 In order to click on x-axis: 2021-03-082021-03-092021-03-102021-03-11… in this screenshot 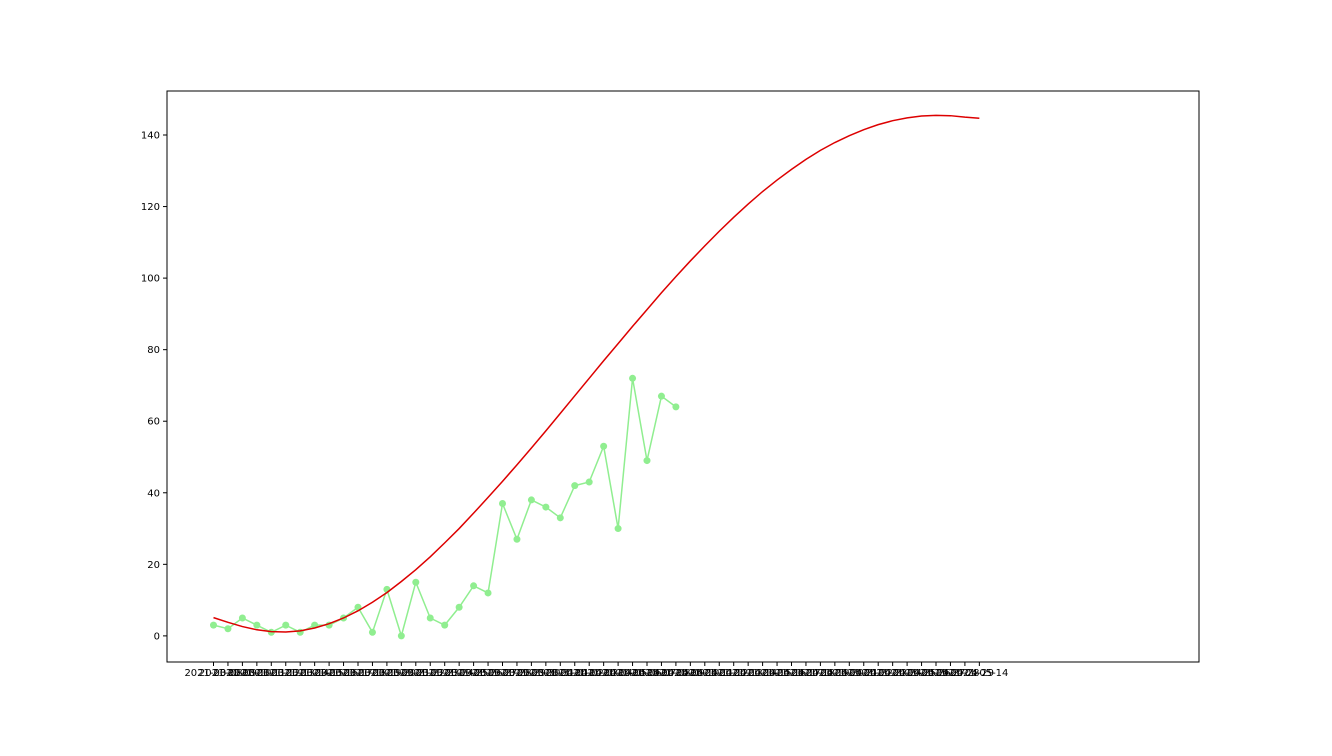, I will do `click(596, 670)`.